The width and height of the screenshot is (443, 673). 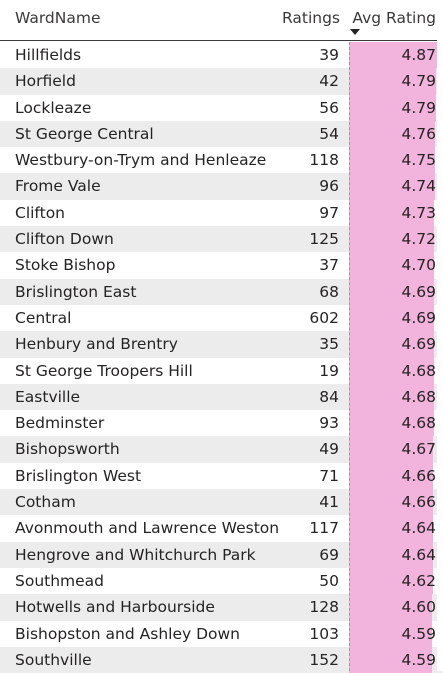 What do you see at coordinates (221, 581) in the screenshot?
I see `table-row: Southmead 50 4.62` at bounding box center [221, 581].